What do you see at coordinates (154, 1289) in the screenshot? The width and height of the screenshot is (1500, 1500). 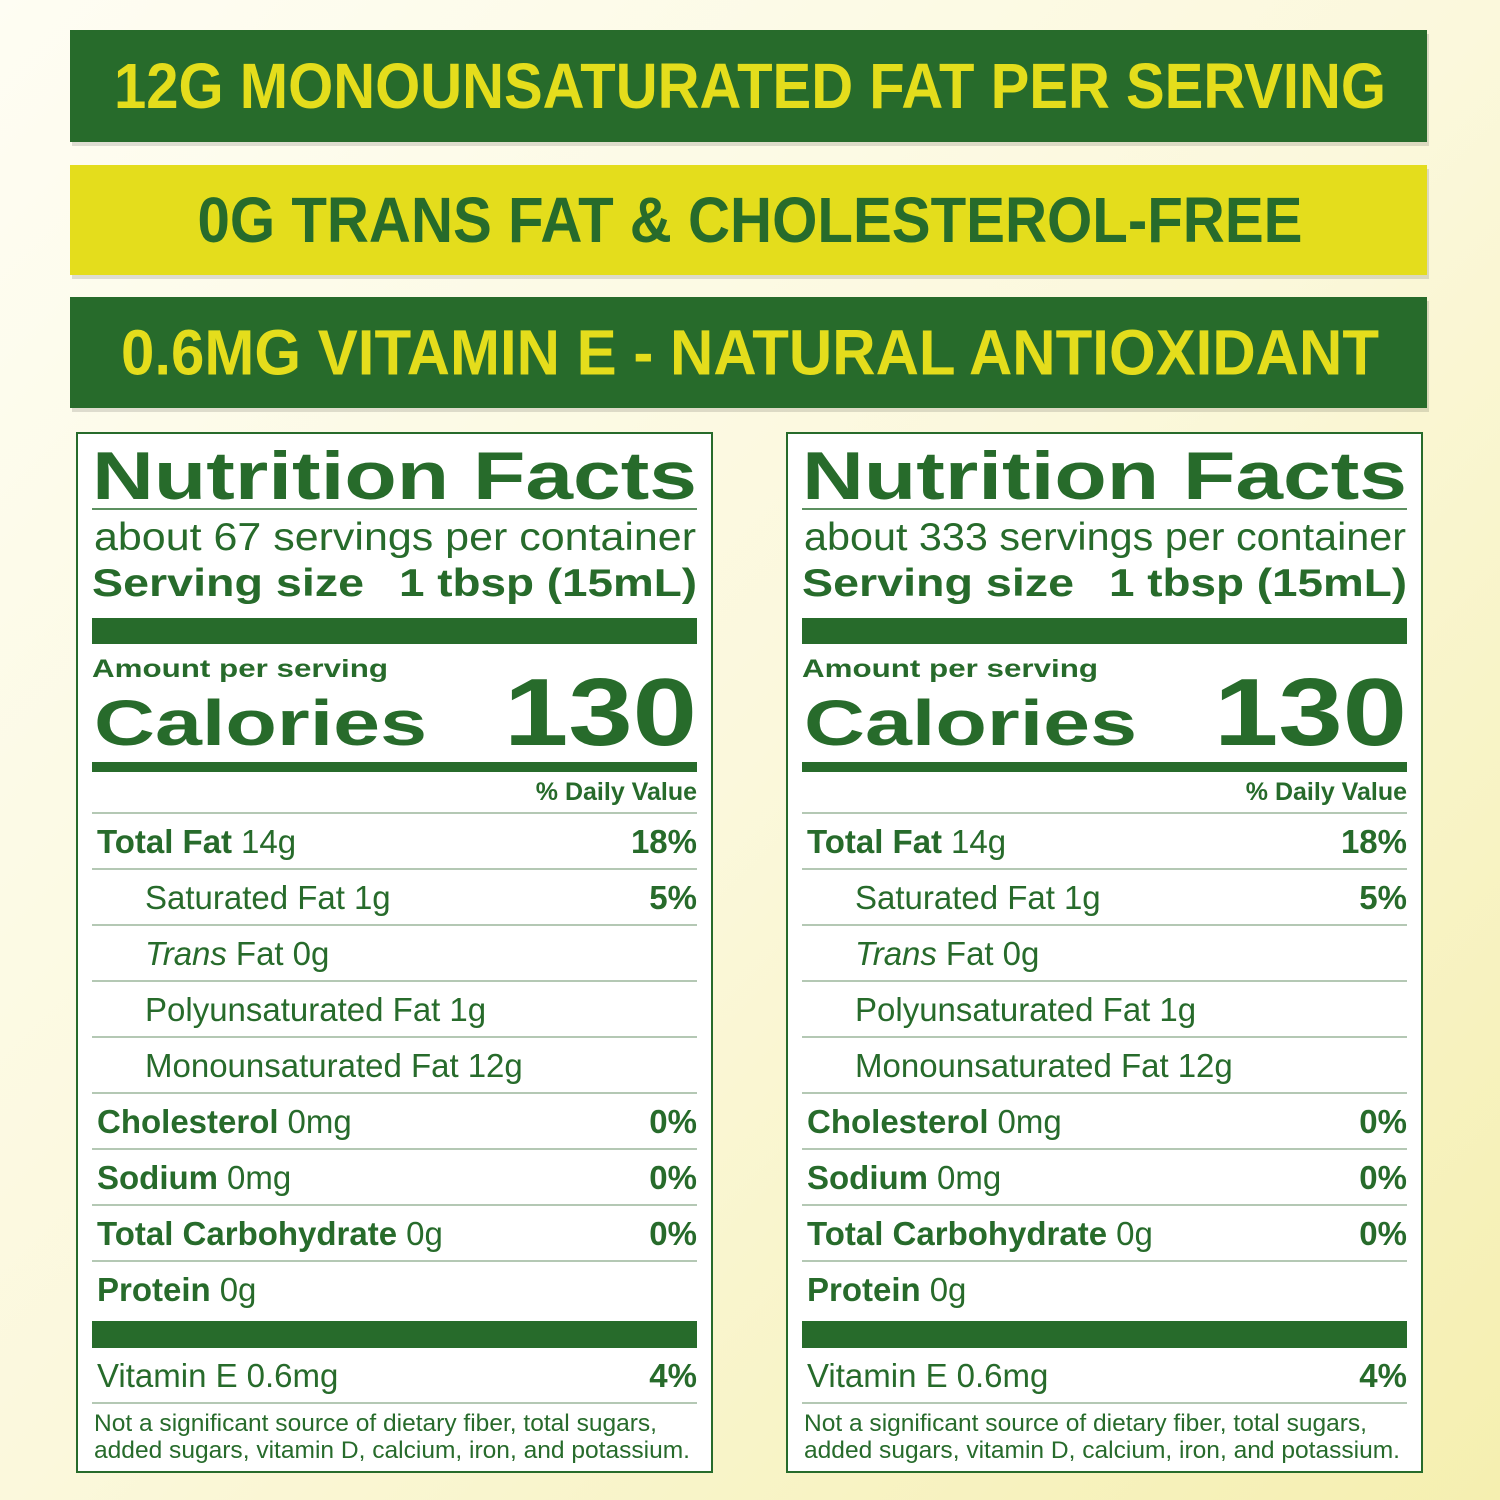 I see `nutrient-name: Protein` at bounding box center [154, 1289].